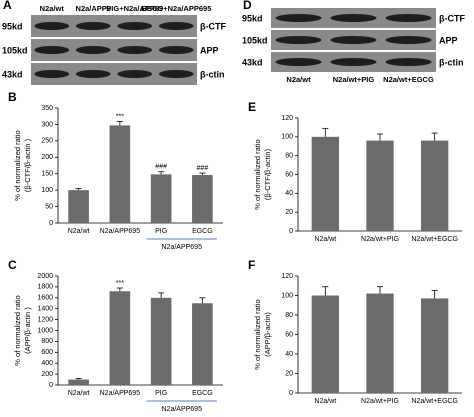  I want to click on y-axis-label: (β-CTF/β-actin ), so click(27, 165).